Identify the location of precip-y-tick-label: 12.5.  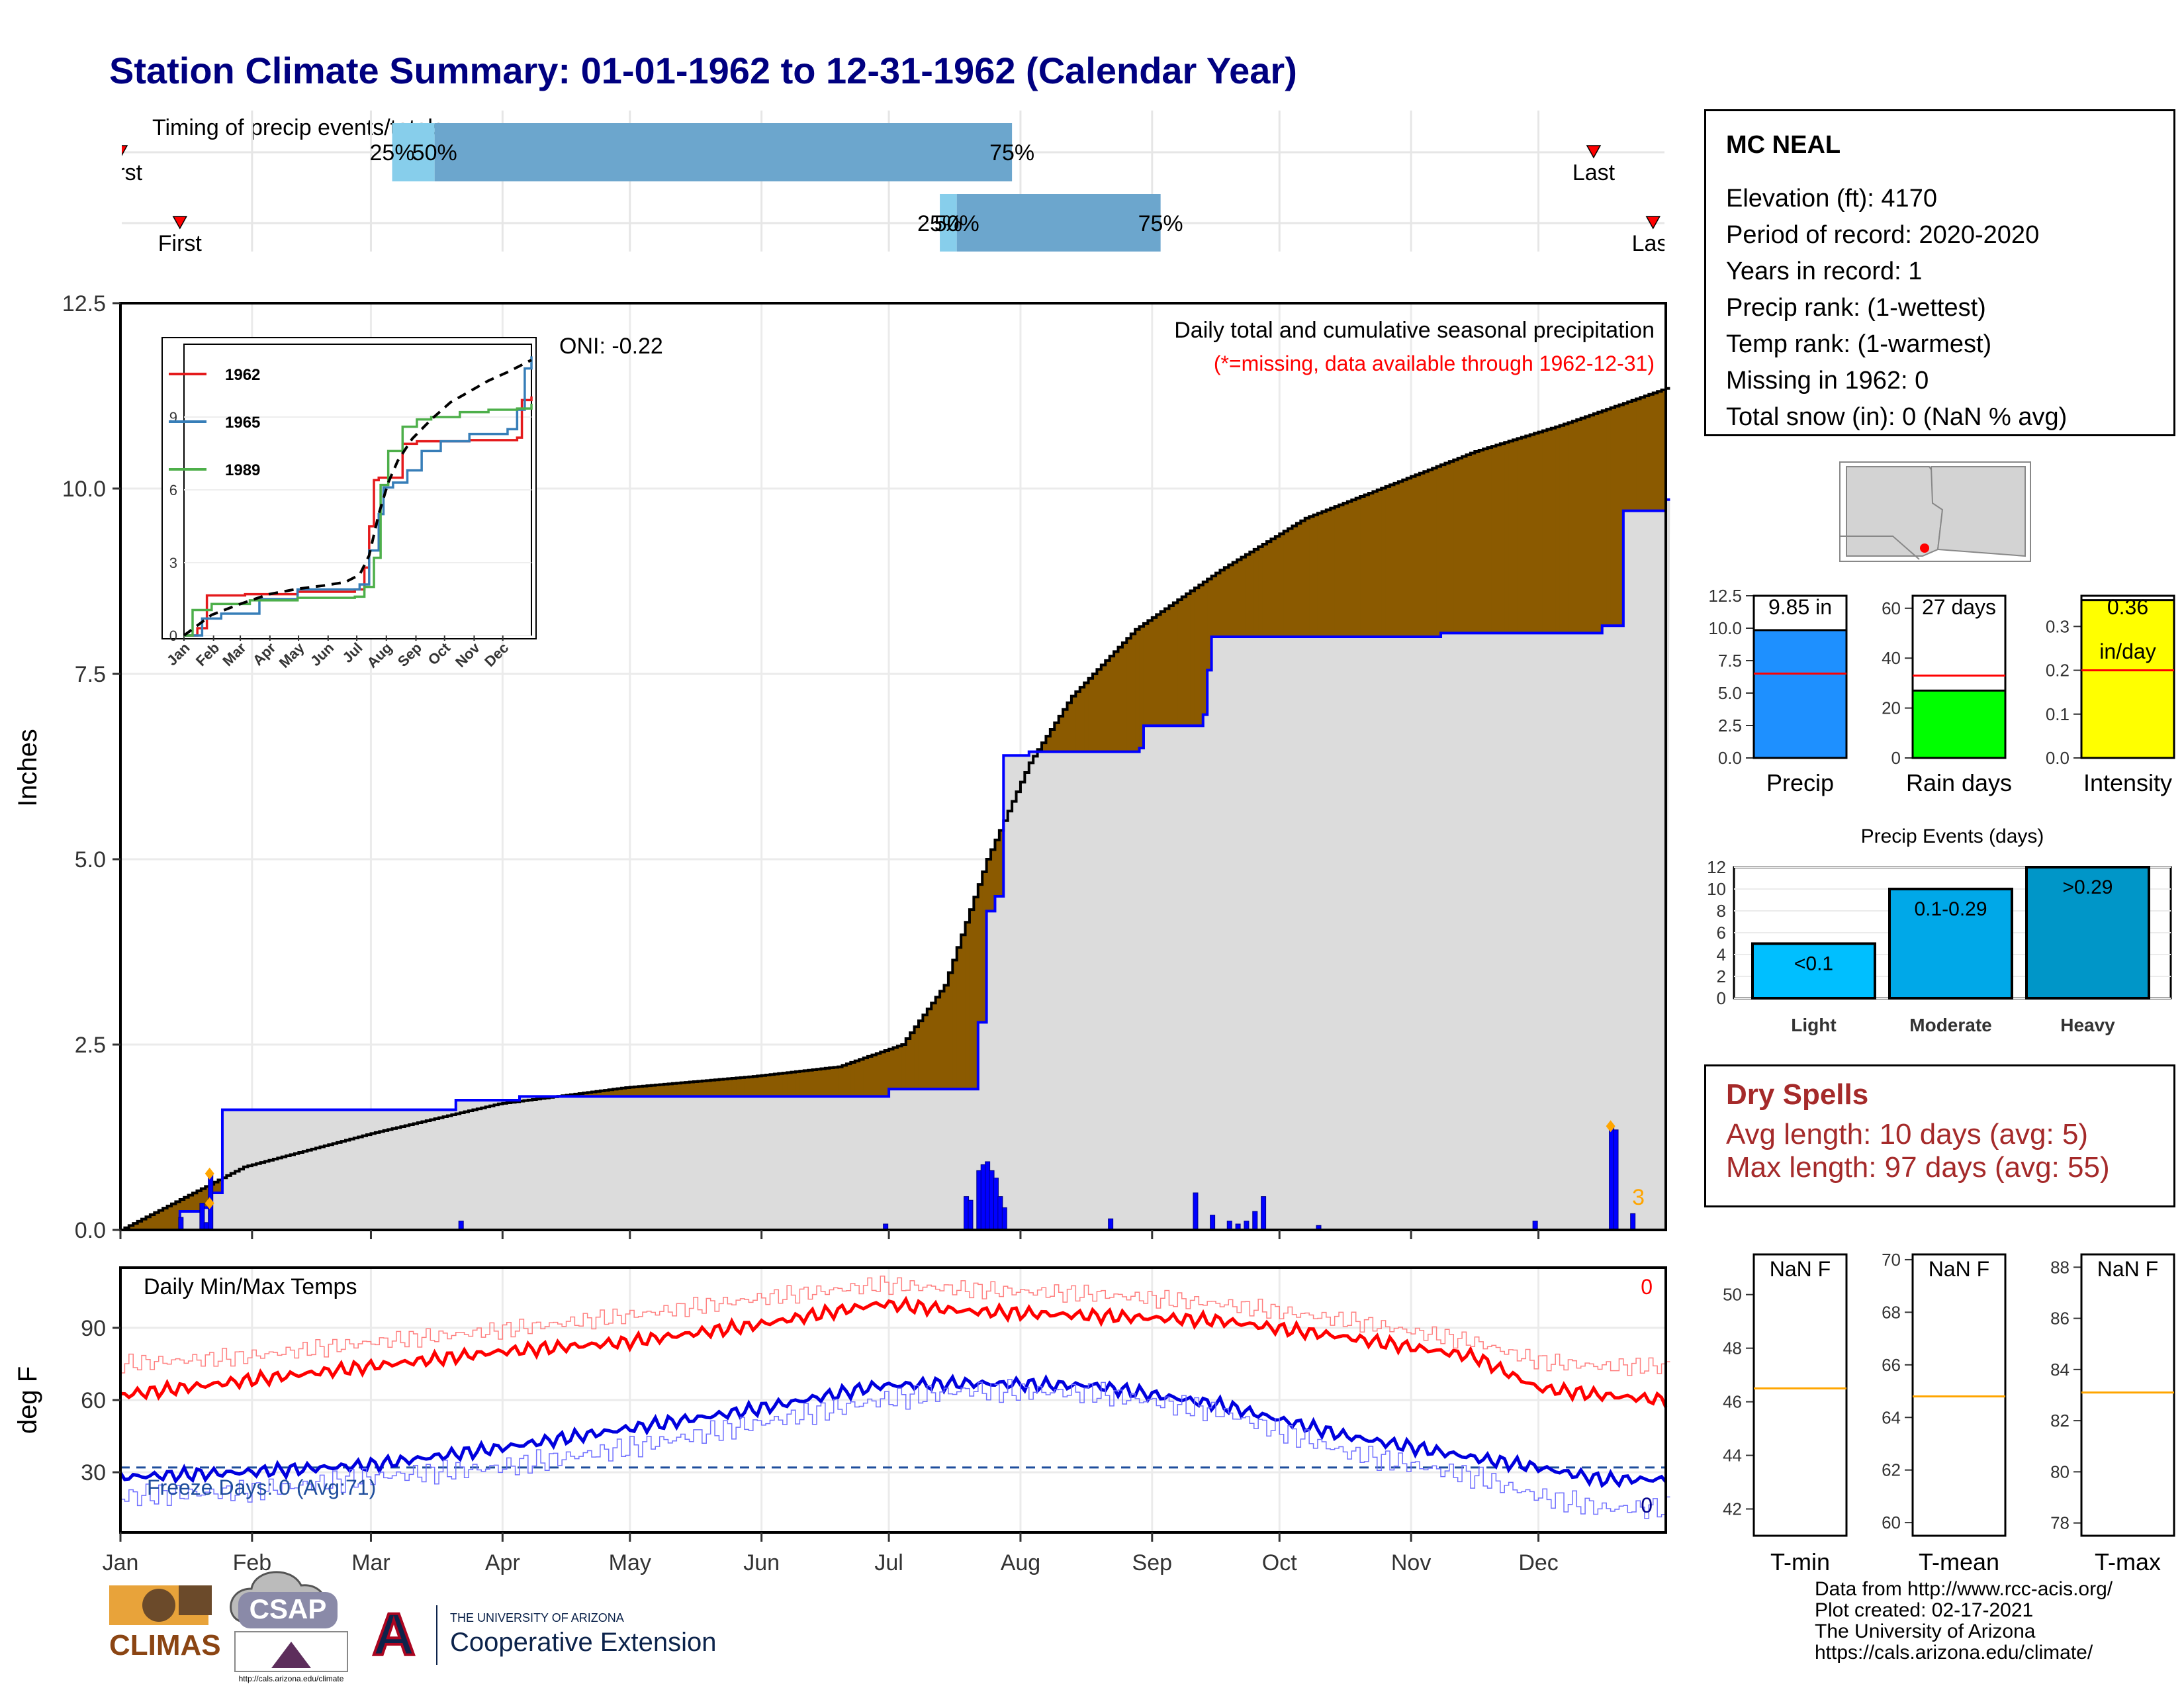
(84, 303).